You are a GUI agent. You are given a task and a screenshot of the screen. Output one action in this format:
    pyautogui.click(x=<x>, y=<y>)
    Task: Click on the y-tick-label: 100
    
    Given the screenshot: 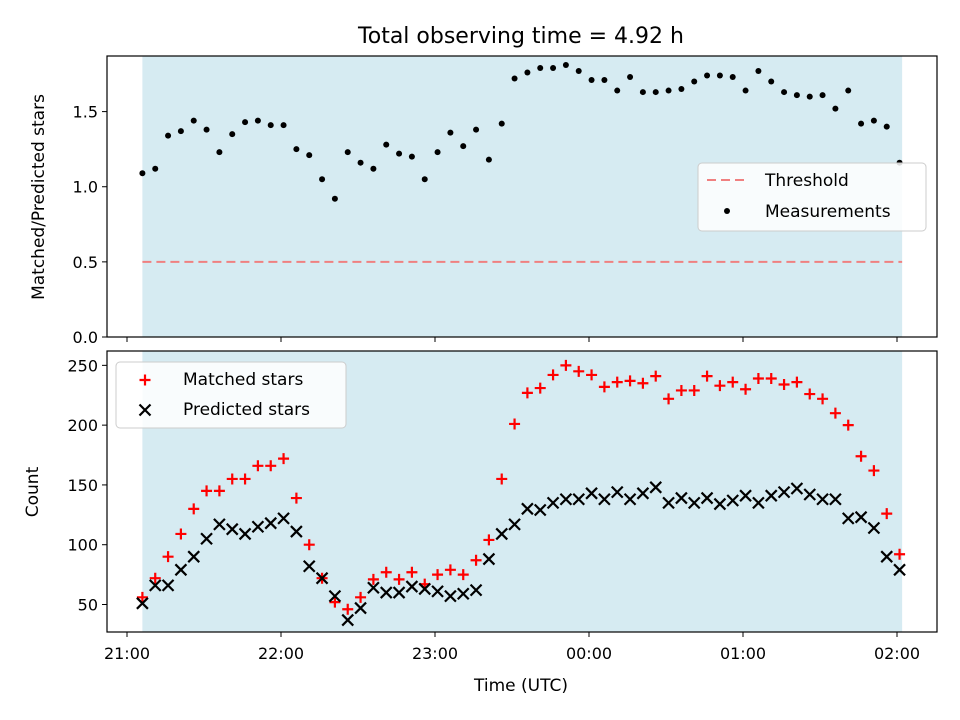 What is the action you would take?
    pyautogui.click(x=82, y=545)
    